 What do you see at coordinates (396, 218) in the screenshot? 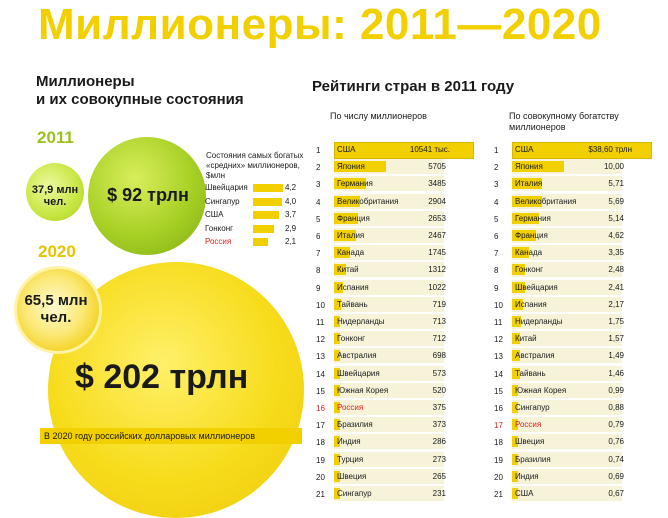
I see `ranking-row: 5 Франция 2653` at bounding box center [396, 218].